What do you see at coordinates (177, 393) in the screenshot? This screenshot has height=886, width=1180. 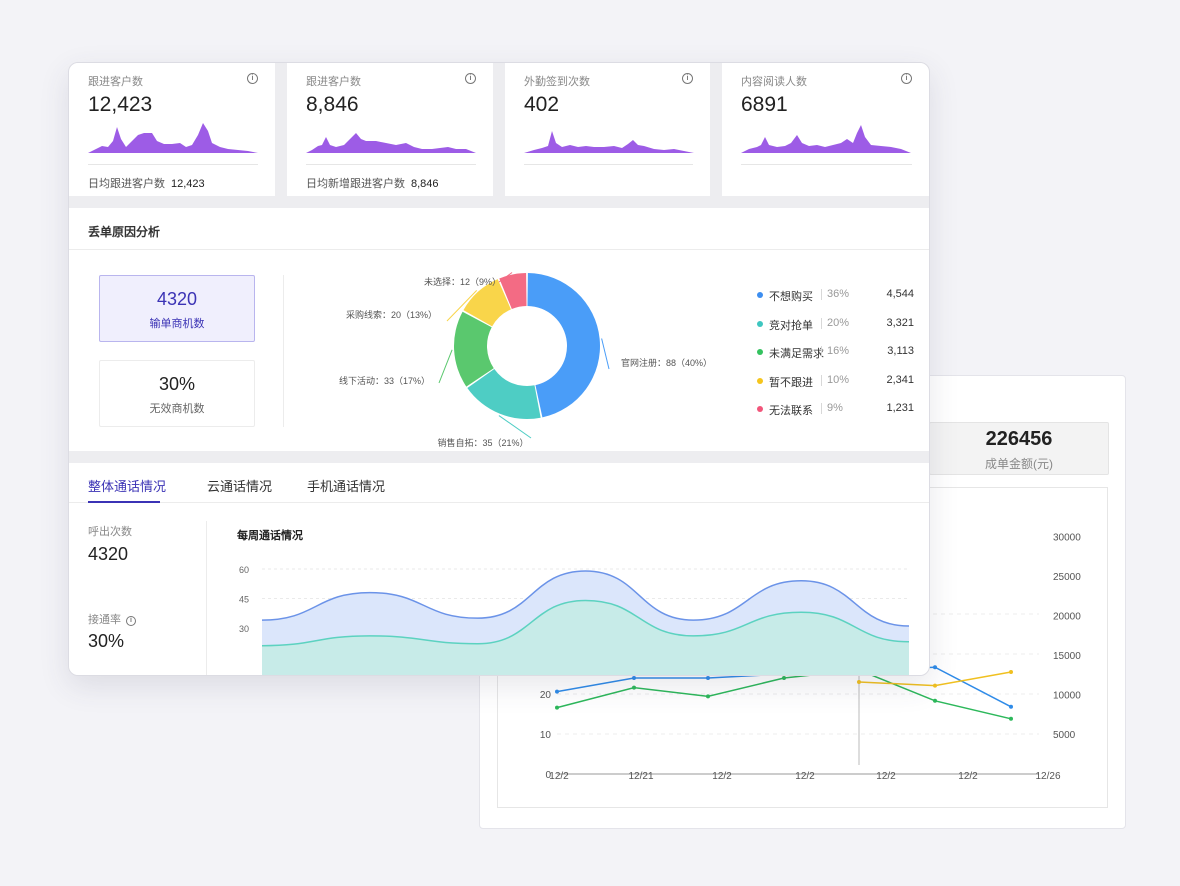 I see `invalid-deals-stat: 30% 无效商机数` at bounding box center [177, 393].